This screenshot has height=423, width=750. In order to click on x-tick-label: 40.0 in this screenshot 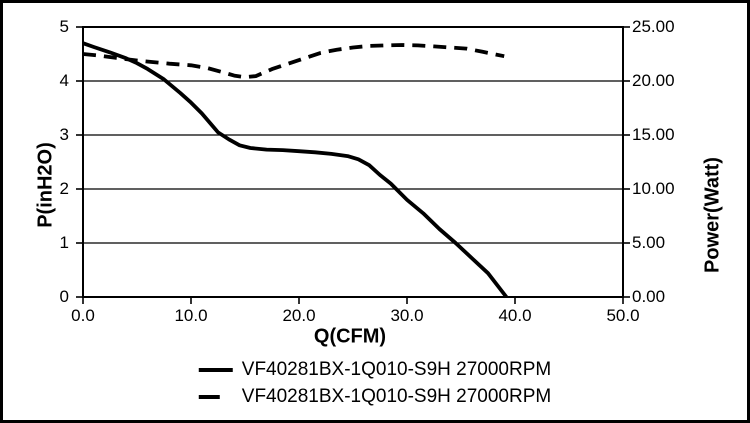, I will do `click(515, 315)`.